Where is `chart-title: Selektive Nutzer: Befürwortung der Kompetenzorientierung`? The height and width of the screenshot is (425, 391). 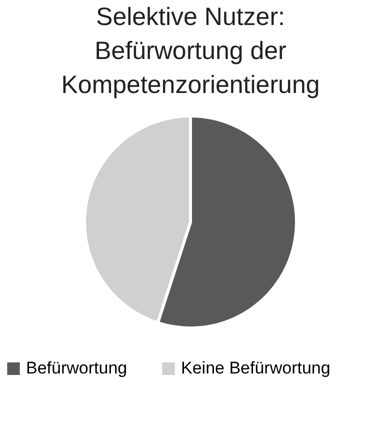
chart-title: Selektive Nutzer: Befürwortung der Kompetenzorientierung is located at coordinates (190, 51).